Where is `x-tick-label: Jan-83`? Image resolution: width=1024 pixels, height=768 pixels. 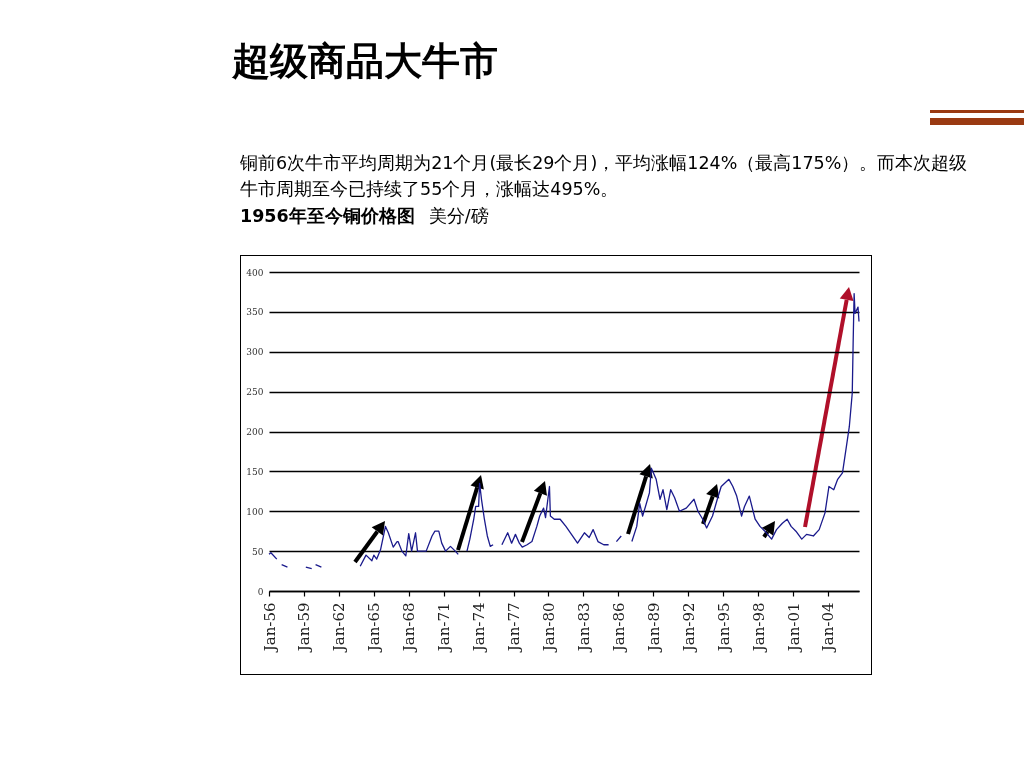
x-tick-label: Jan-83 is located at coordinates (583, 628).